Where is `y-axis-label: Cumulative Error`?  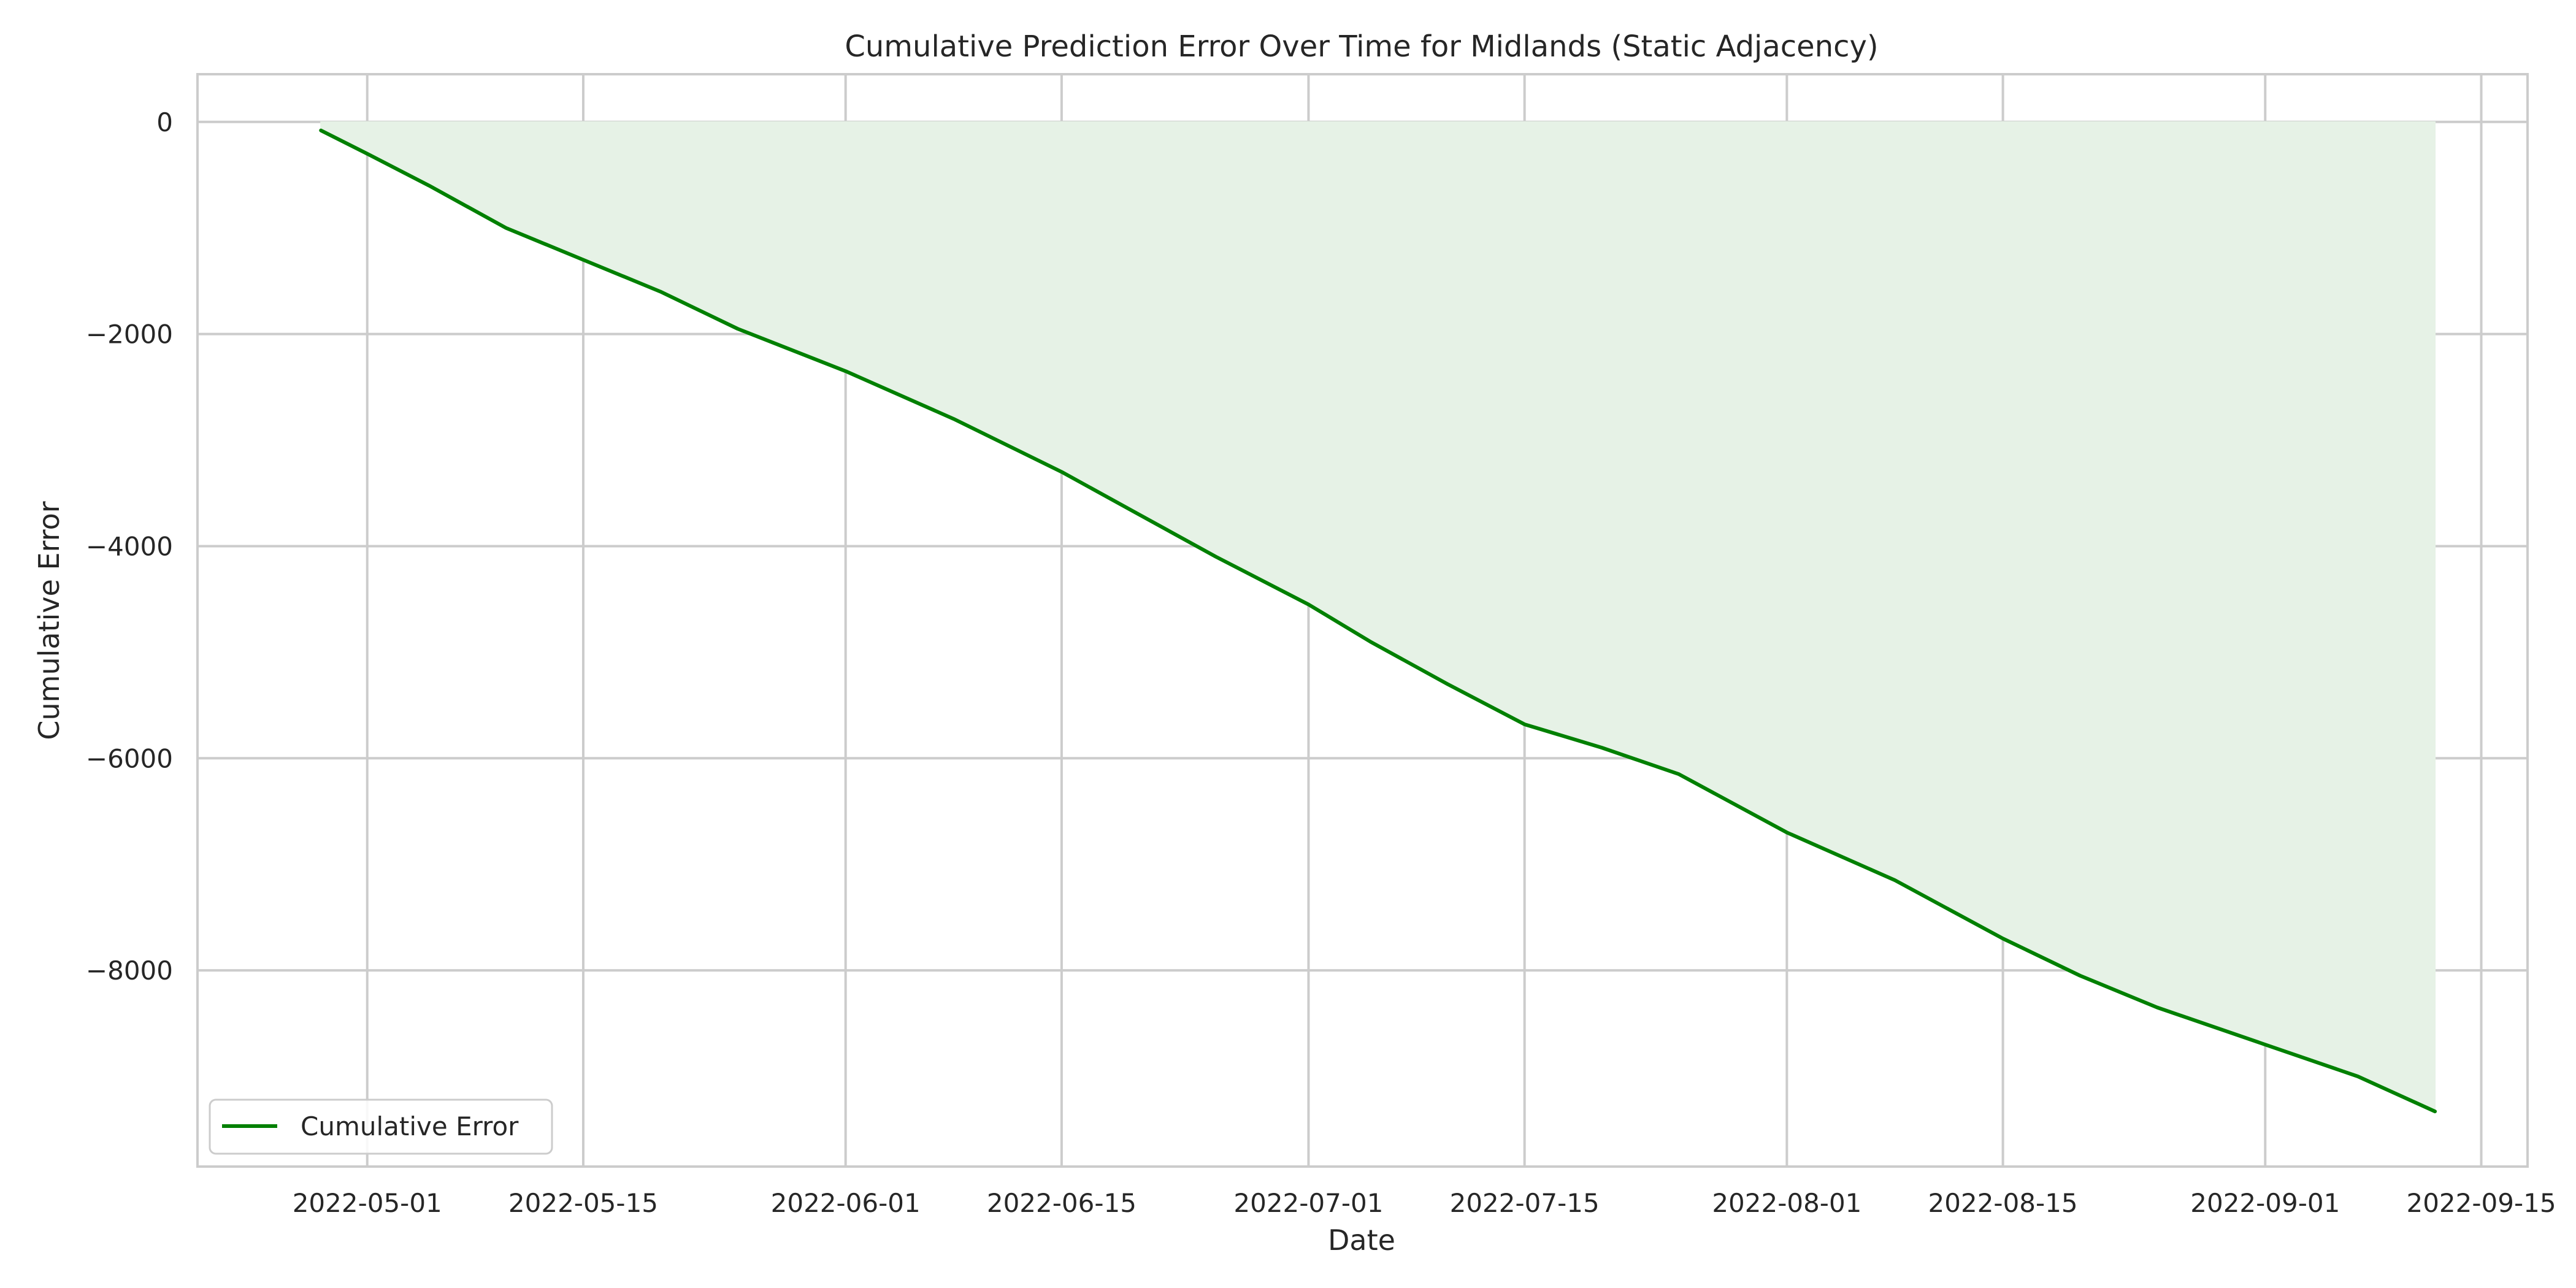
y-axis-label: Cumulative Error is located at coordinates (49, 620).